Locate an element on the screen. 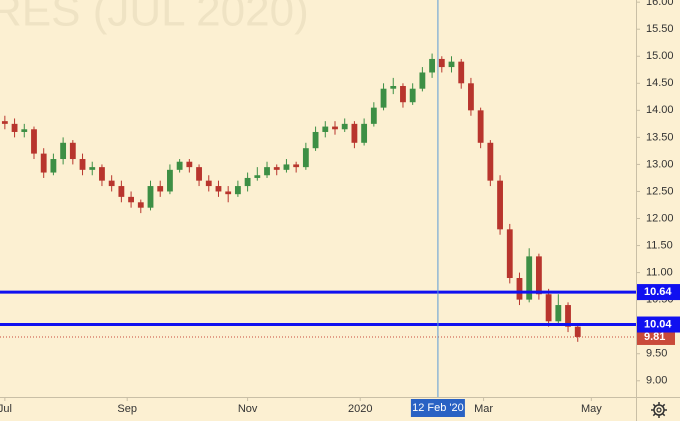 This screenshot has height=421, width=680. horizontal-line-label: 10.64 is located at coordinates (658, 292).